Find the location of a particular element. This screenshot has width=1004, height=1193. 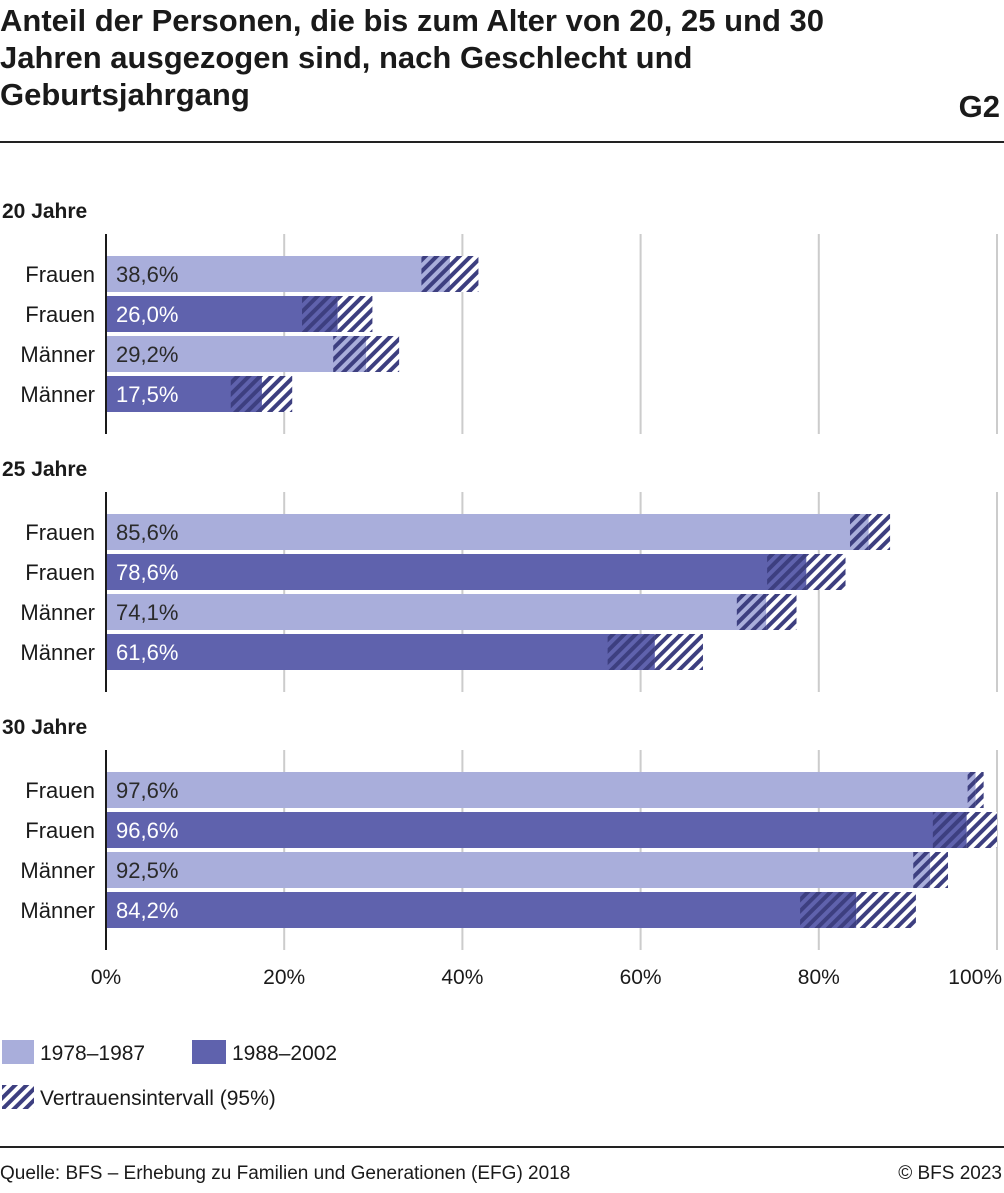

x-tick-label: 60% is located at coordinates (641, 977).